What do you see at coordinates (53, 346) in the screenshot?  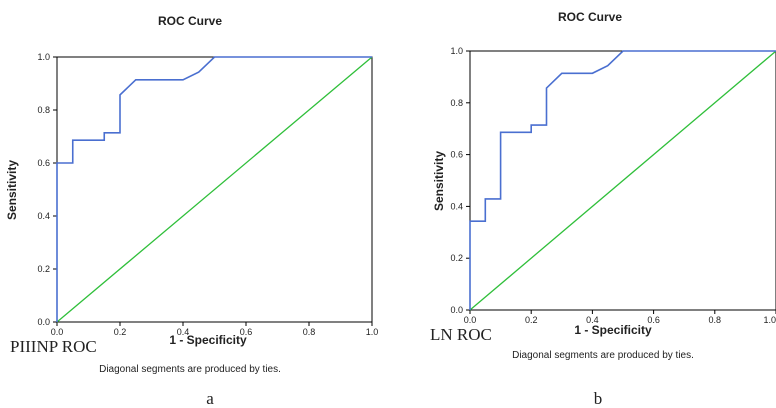 I see `panel-caption: PIIINP ROC` at bounding box center [53, 346].